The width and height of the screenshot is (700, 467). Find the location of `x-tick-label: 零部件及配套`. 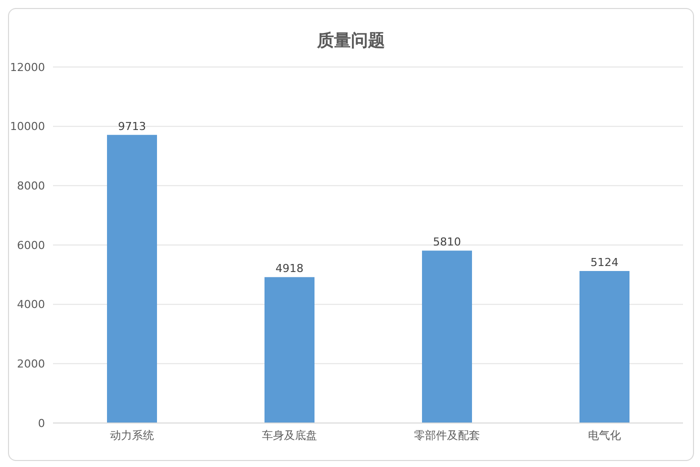

x-tick-label: 零部件及配套 is located at coordinates (447, 435).